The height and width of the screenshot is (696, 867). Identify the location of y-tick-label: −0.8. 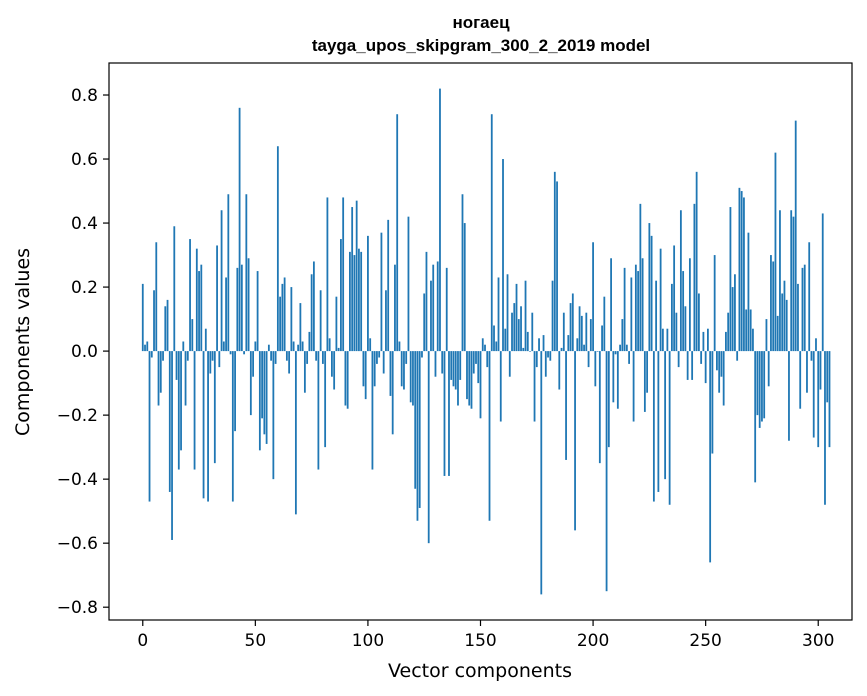
(77, 608).